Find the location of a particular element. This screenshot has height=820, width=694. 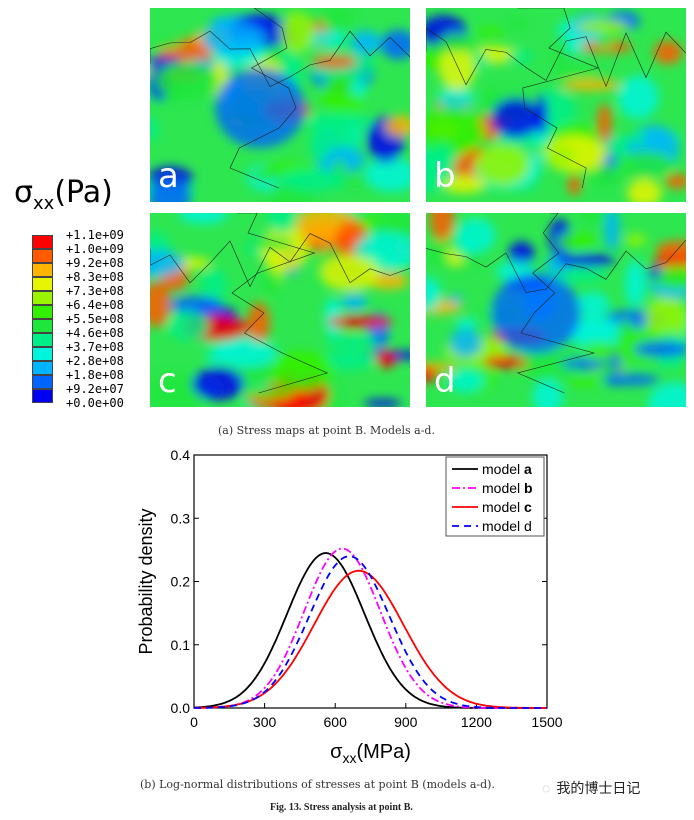

figure-caption: Fig. 13. Stress analysis at point B. is located at coordinates (341, 807).